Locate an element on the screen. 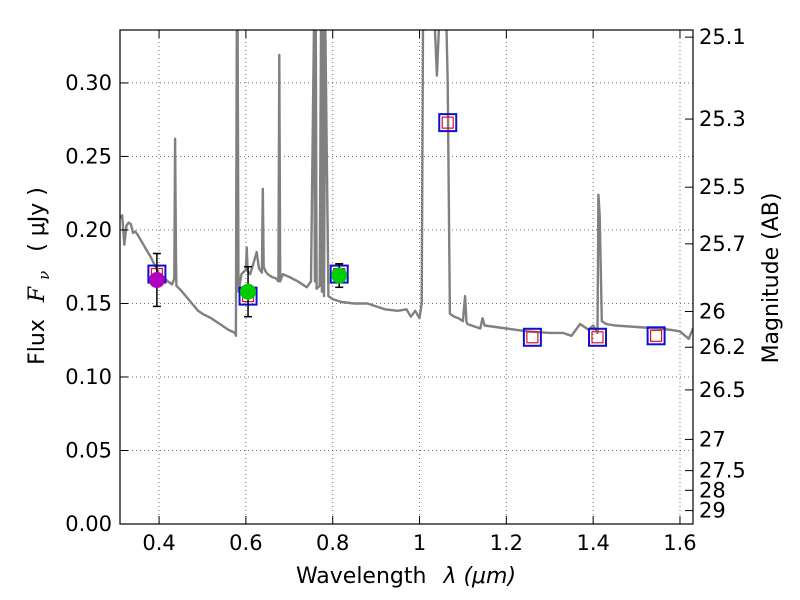  right-tick-label: 27 is located at coordinates (712, 439).